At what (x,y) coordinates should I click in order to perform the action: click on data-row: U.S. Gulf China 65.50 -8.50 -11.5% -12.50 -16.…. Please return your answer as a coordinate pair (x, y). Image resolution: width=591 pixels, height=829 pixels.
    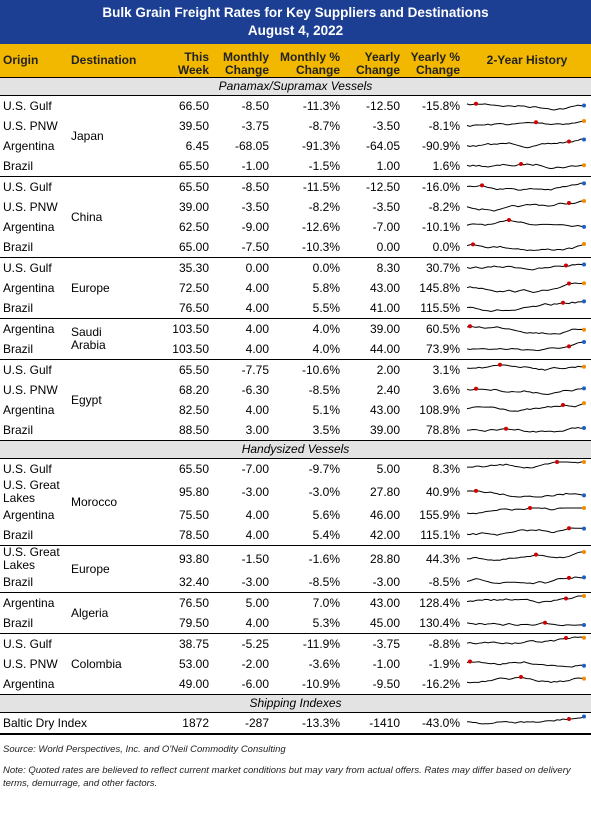
    Looking at the image, I should click on (295, 217).